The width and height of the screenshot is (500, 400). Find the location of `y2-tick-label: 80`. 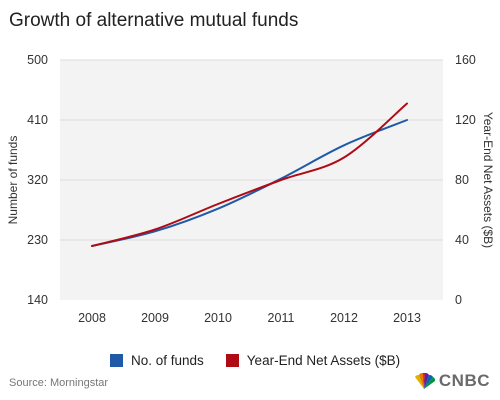

y2-tick-label: 80 is located at coordinates (462, 180).